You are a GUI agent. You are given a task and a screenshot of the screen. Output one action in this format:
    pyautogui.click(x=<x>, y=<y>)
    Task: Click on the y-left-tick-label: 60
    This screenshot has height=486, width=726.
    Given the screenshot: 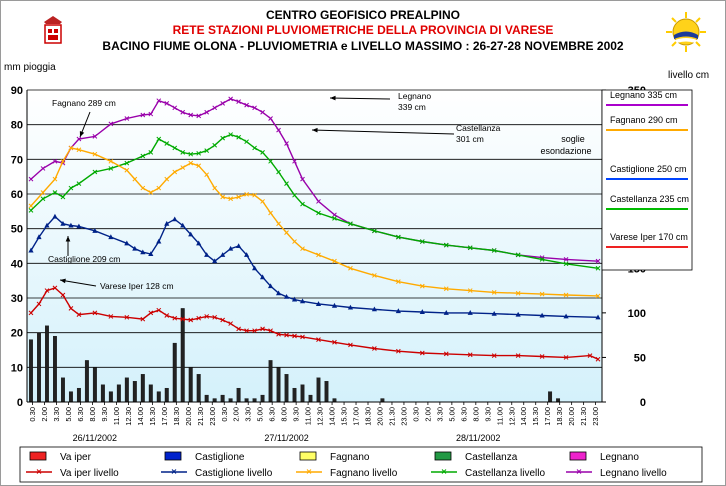 What is the action you would take?
    pyautogui.click(x=17, y=195)
    